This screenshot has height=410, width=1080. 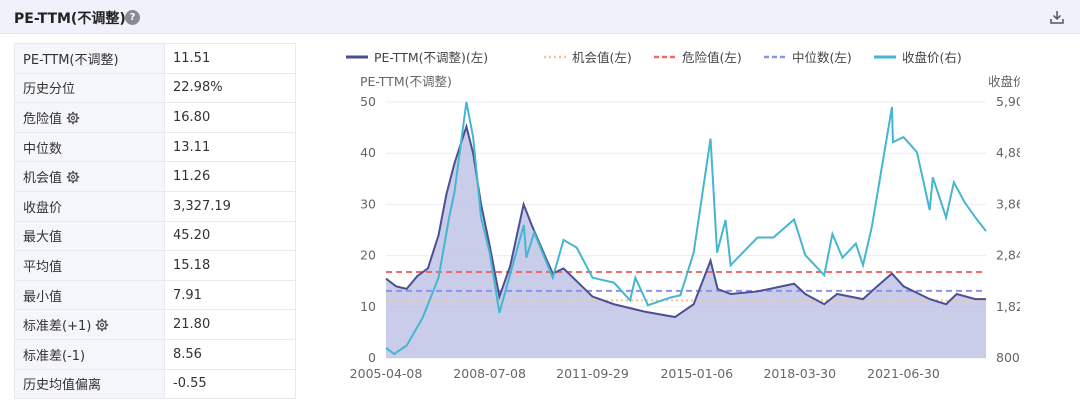 I want to click on left-tick-label: 10, so click(x=368, y=306).